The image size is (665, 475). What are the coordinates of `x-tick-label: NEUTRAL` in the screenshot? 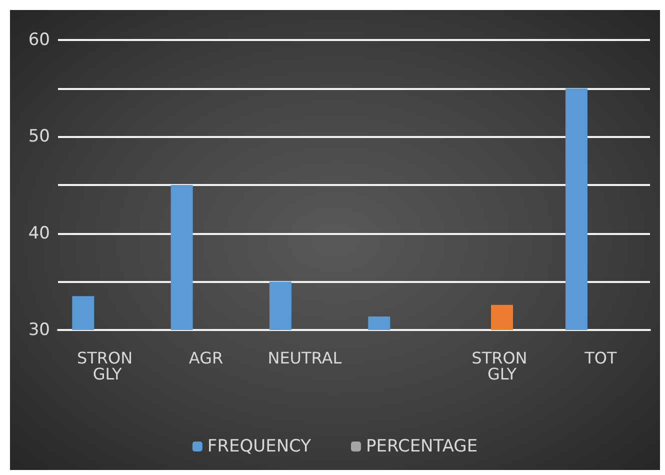 It's located at (305, 358).